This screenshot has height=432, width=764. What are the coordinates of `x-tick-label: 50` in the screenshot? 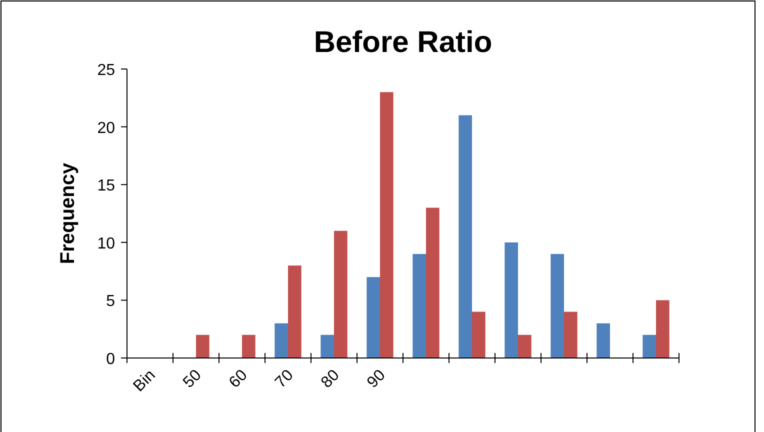 It's located at (192, 379).